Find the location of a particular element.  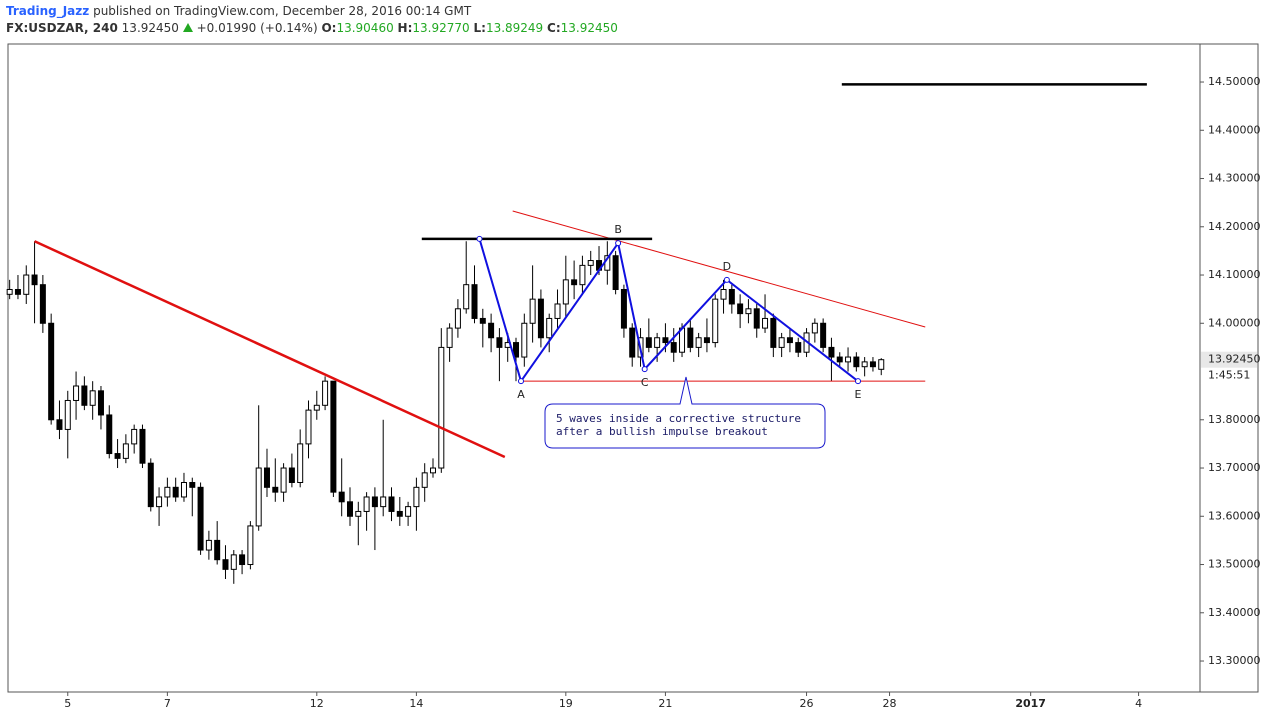

wave-line is located at coordinates (668, 311).